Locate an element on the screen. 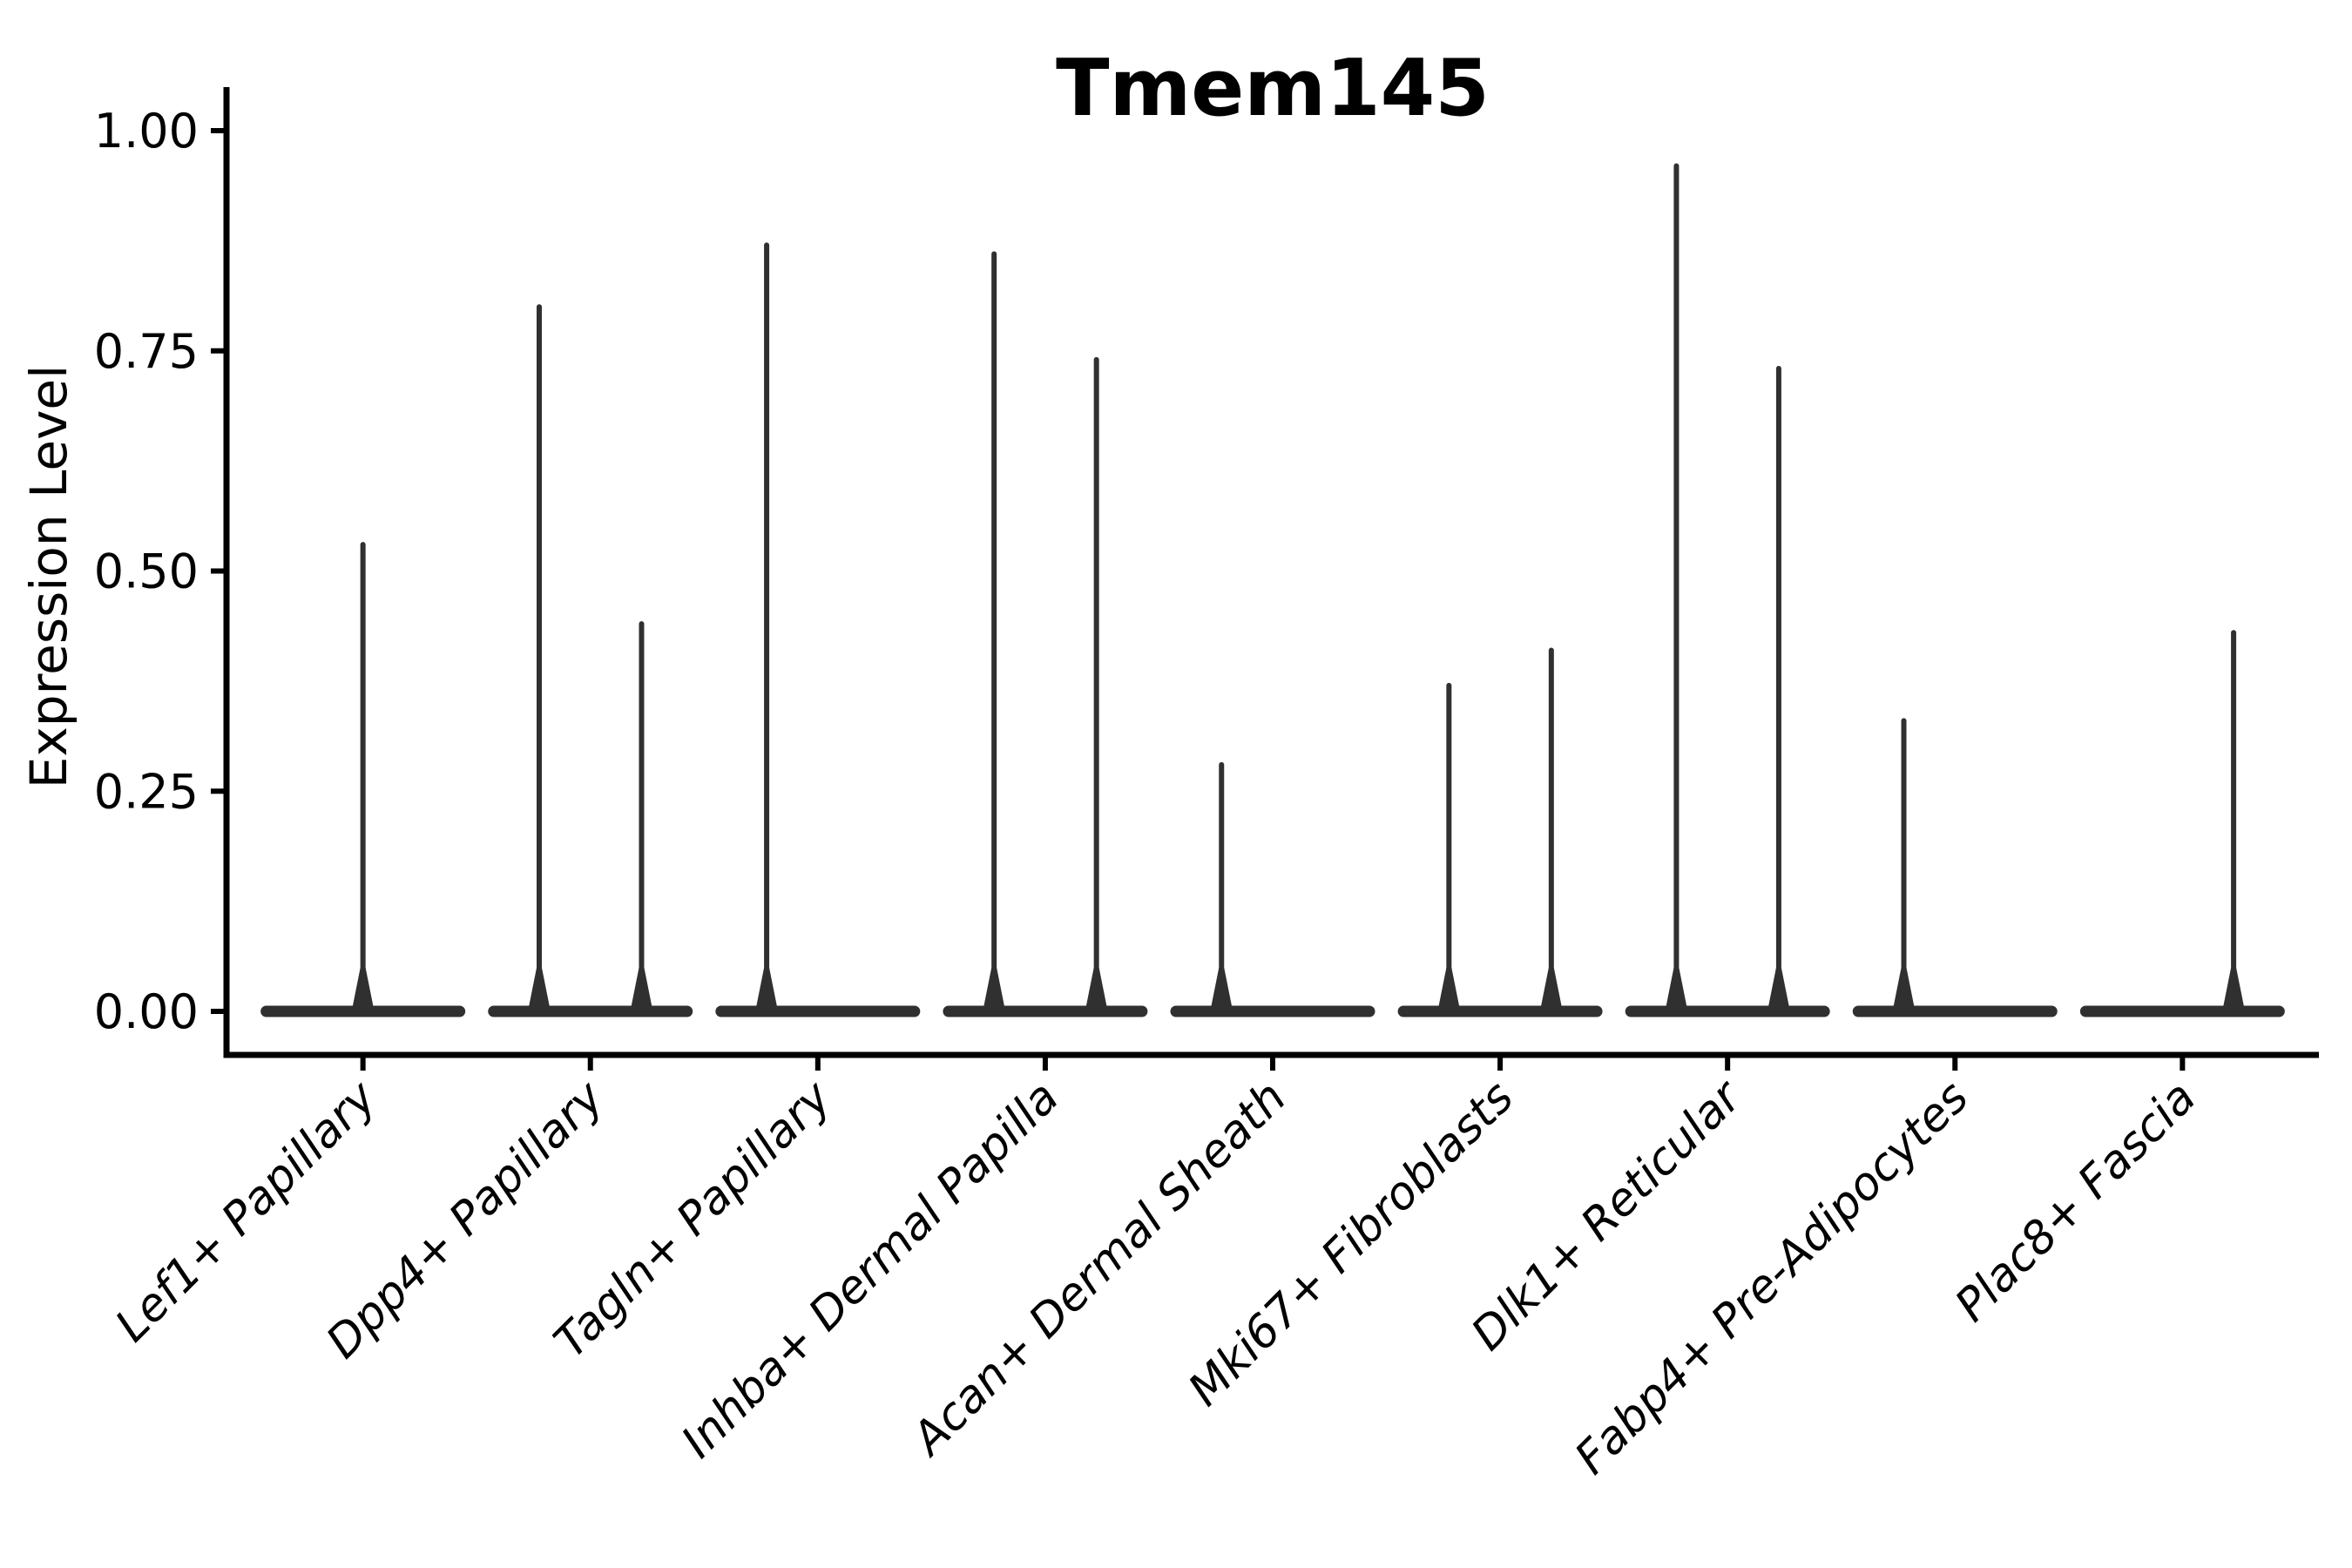 This screenshot has height=1568, width=2352. y-tick-label: 0.50 is located at coordinates (146, 571).